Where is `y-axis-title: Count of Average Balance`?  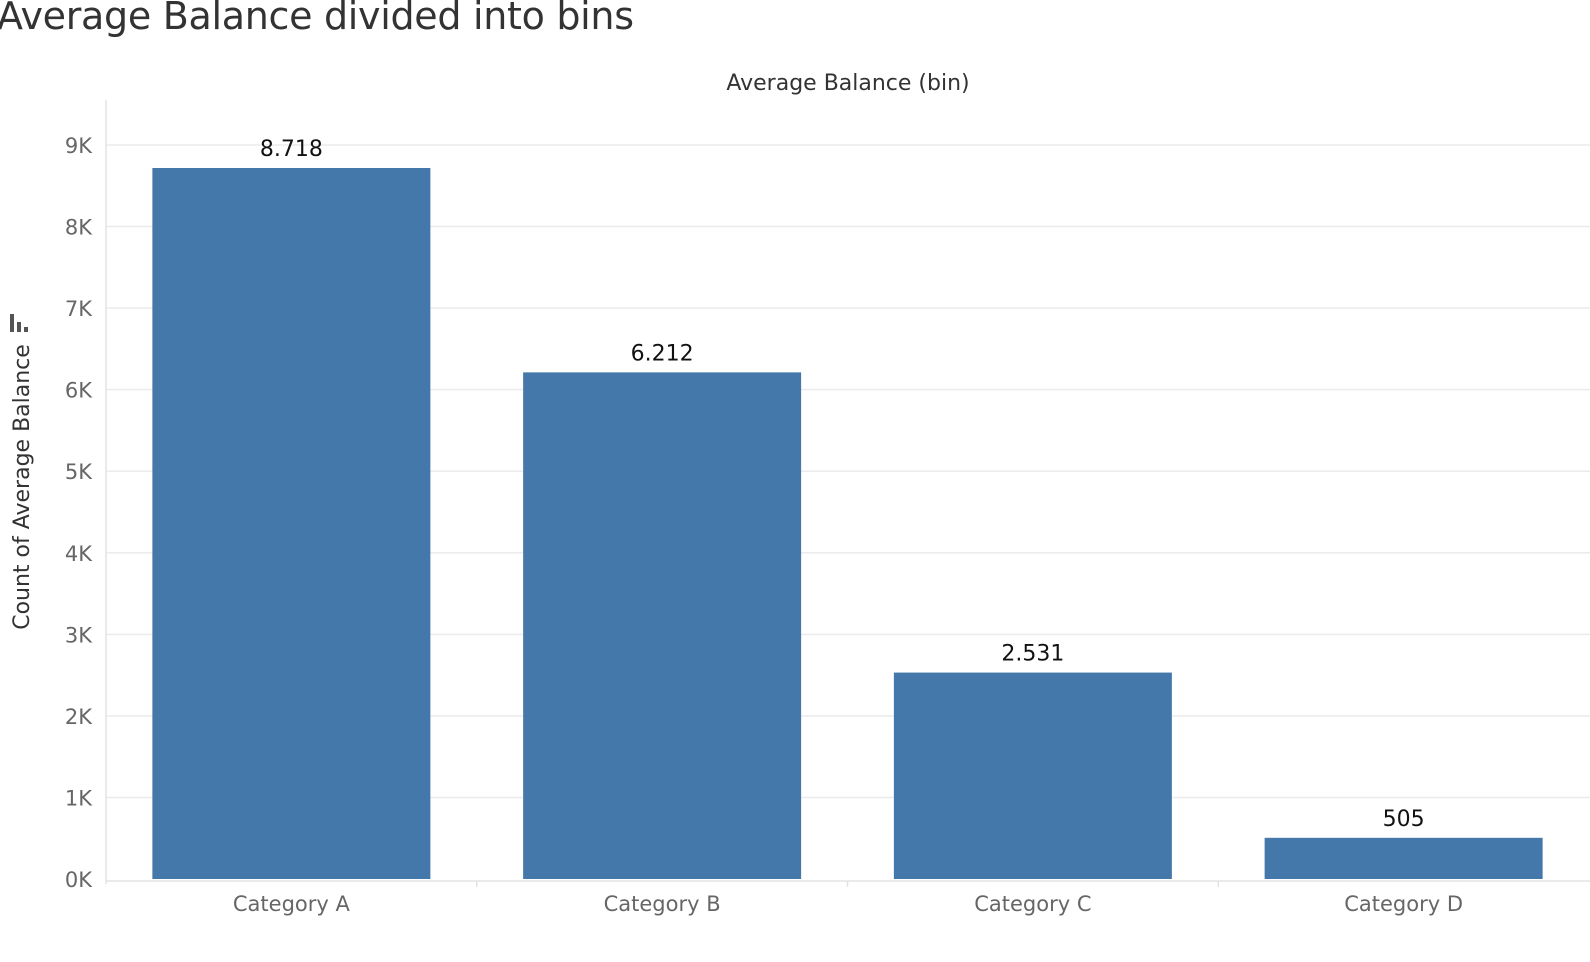
y-axis-title: Count of Average Balance is located at coordinates (22, 487).